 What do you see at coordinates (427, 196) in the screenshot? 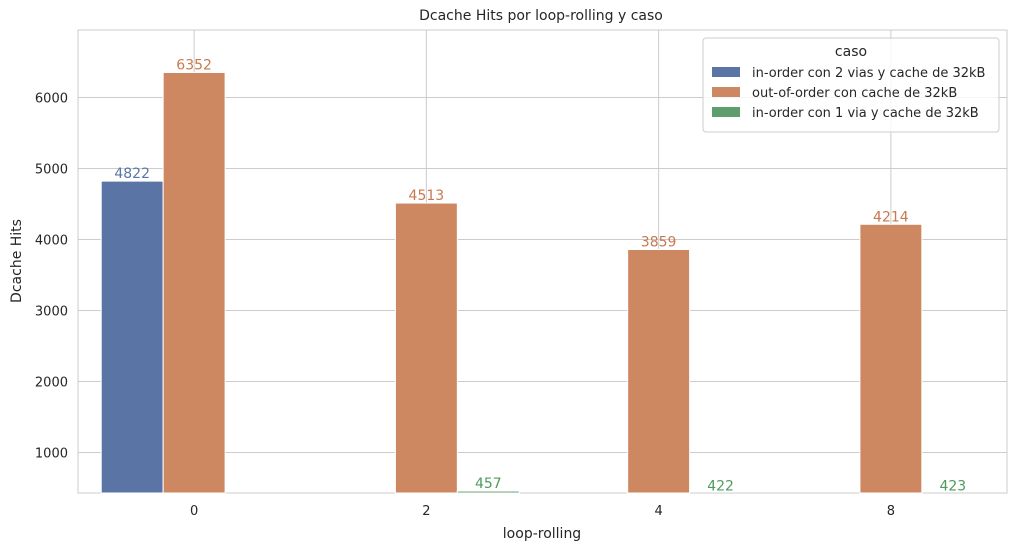
I see `bar-value-label: 4513` at bounding box center [427, 196].